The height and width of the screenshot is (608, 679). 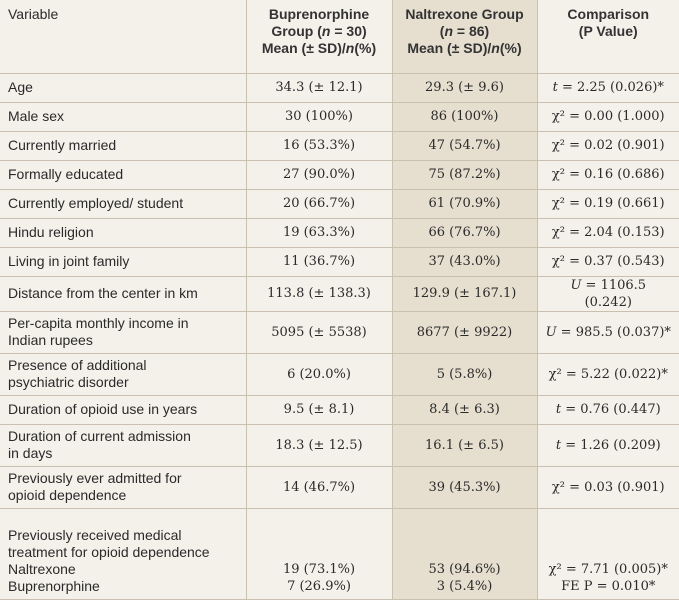 I want to click on row-comparison: χ² = 2.04 (0.153), so click(x=608, y=233).